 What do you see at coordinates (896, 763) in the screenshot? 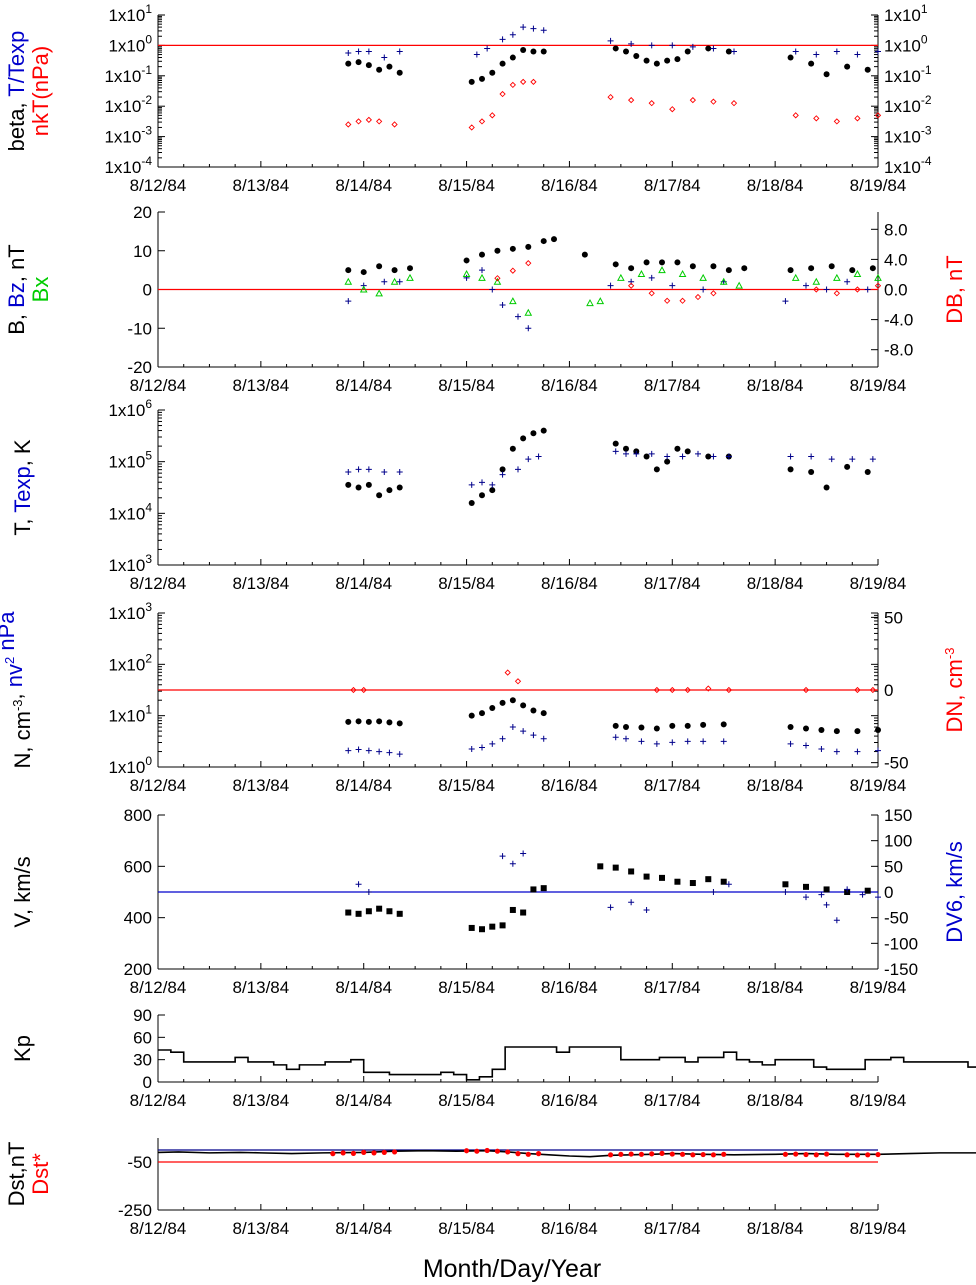
I see `y-right-tick-label: -50` at bounding box center [896, 763].